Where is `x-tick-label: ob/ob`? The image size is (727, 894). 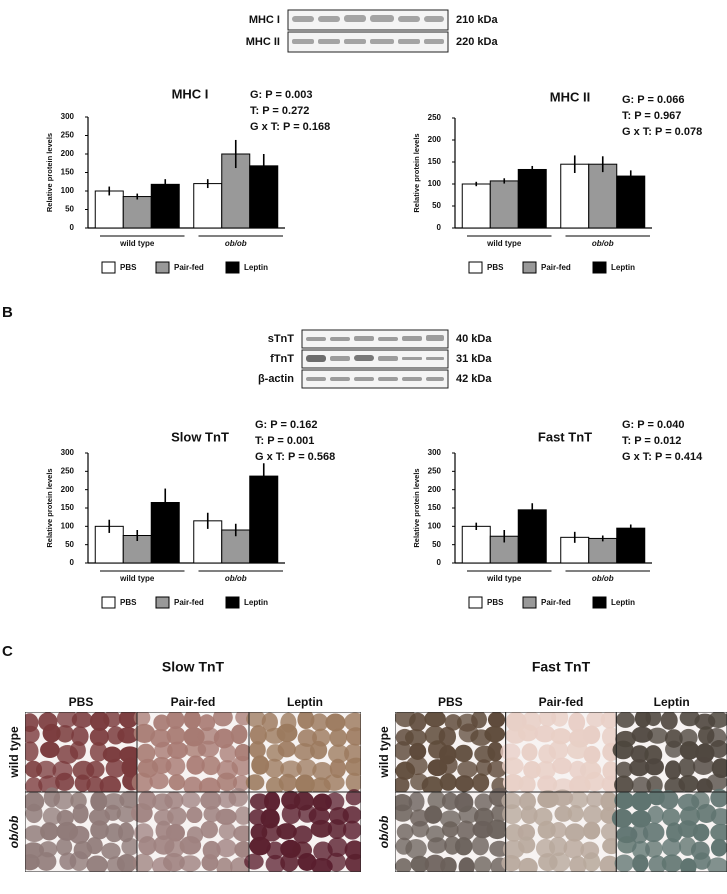
x-tick-label: ob/ob is located at coordinates (603, 578).